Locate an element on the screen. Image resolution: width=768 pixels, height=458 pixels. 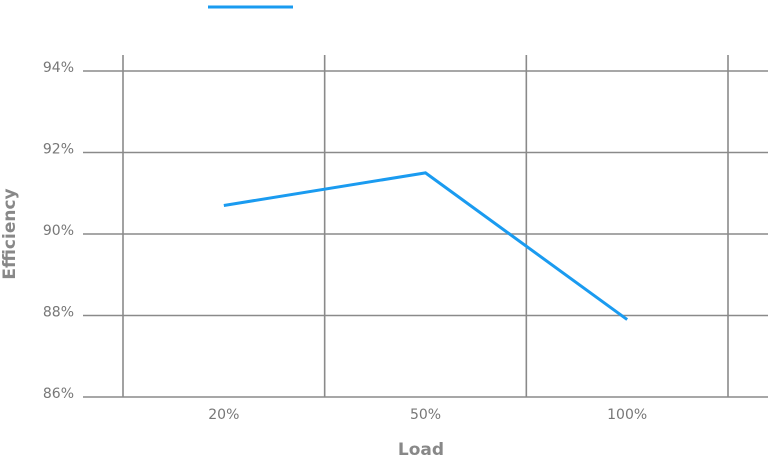
x-tick-label: 100% is located at coordinates (627, 415).